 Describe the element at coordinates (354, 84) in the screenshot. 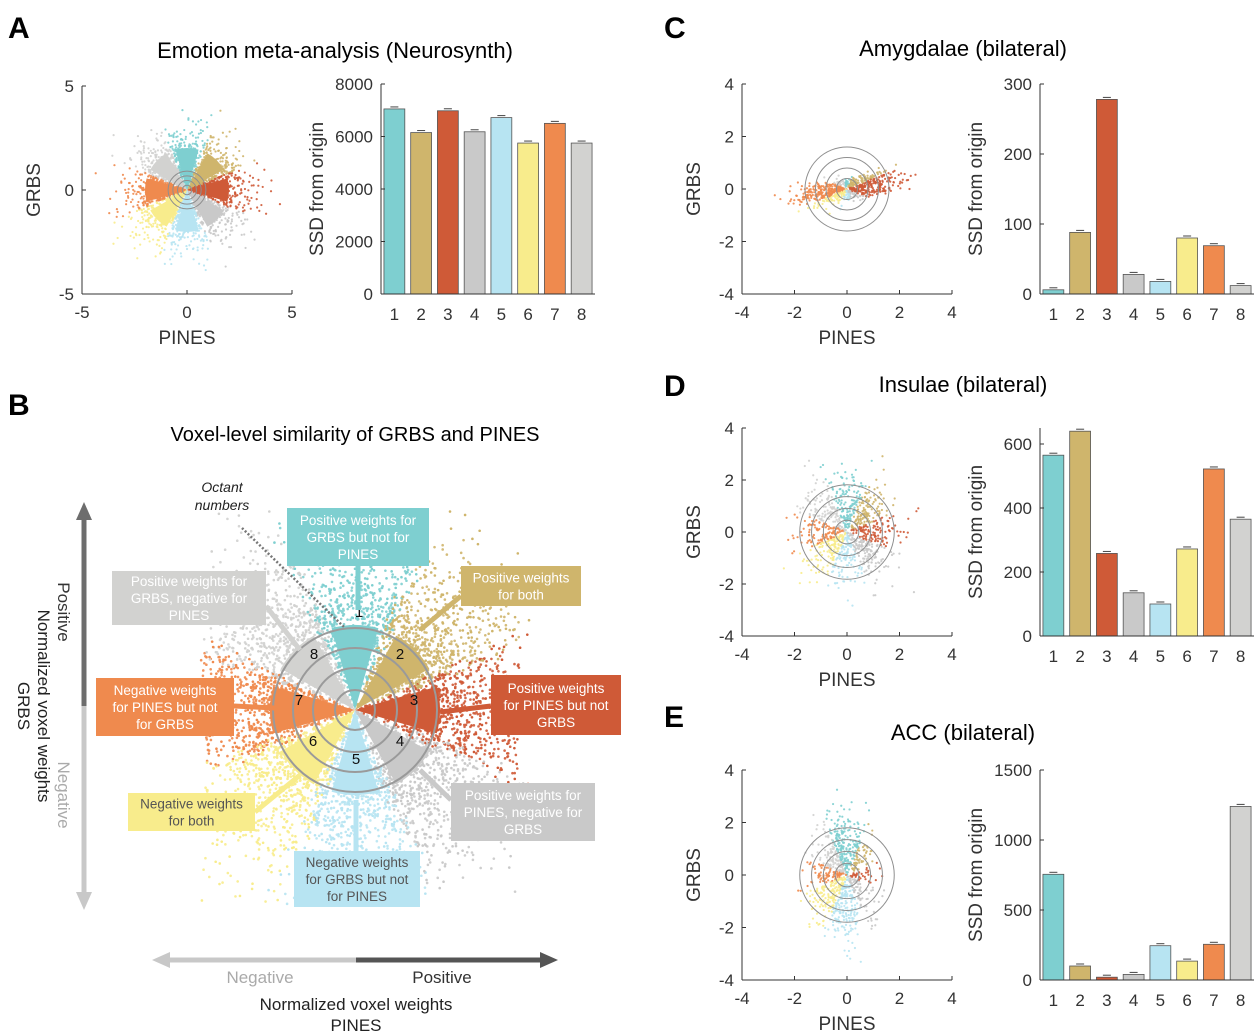

I see `y-tick-label: 8000` at that location.